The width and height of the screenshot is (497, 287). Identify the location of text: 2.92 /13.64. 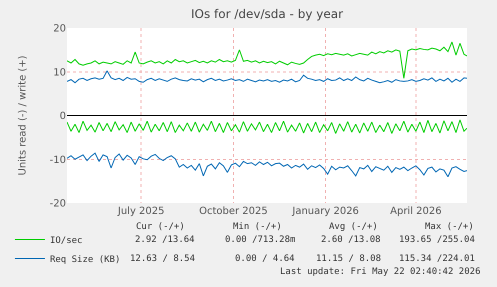
(165, 240).